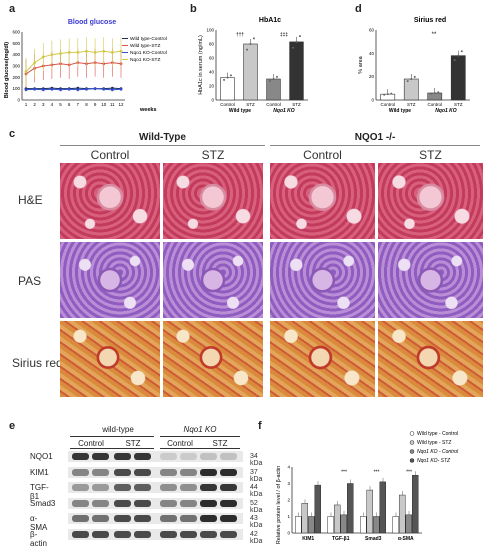 Image resolution: width=496 pixels, height=550 pixels. I want to click on chart-b-ytick: 60, so click(212, 58).